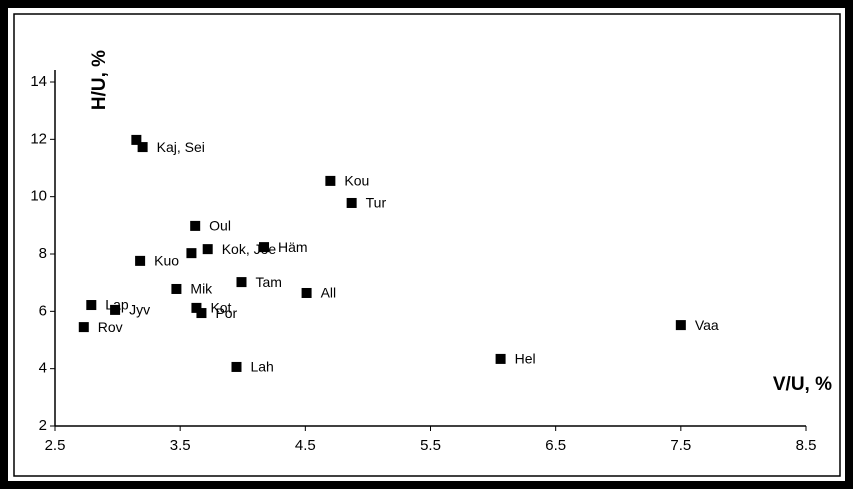 Image resolution: width=855 pixels, height=496 pixels. Describe the element at coordinates (180, 445) in the screenshot. I see `x-tick-label: 3.5` at that location.